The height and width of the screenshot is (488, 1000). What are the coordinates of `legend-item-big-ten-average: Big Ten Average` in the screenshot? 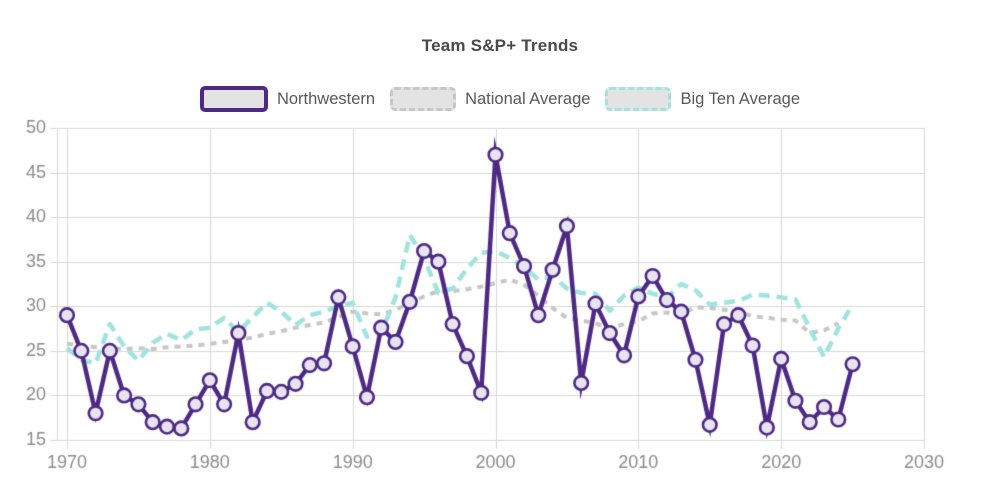 It's located at (702, 99).